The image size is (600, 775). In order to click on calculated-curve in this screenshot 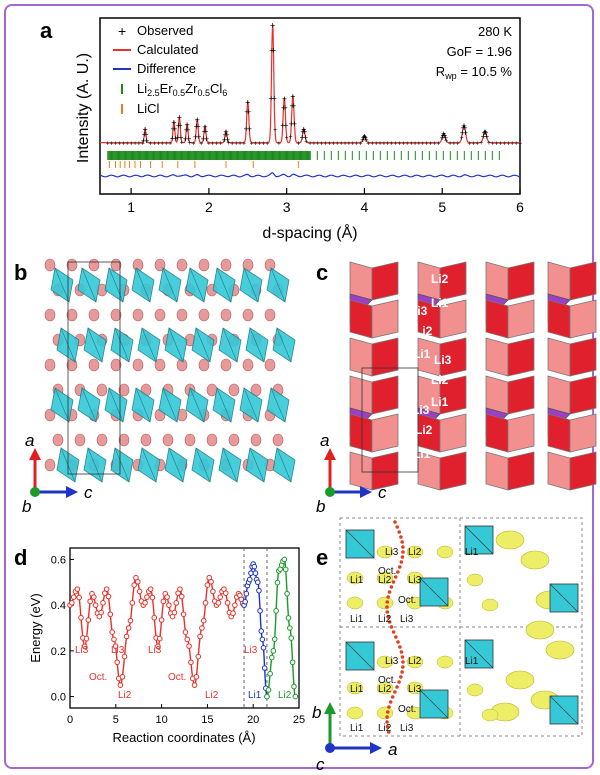, I will do `click(310, 84)`.